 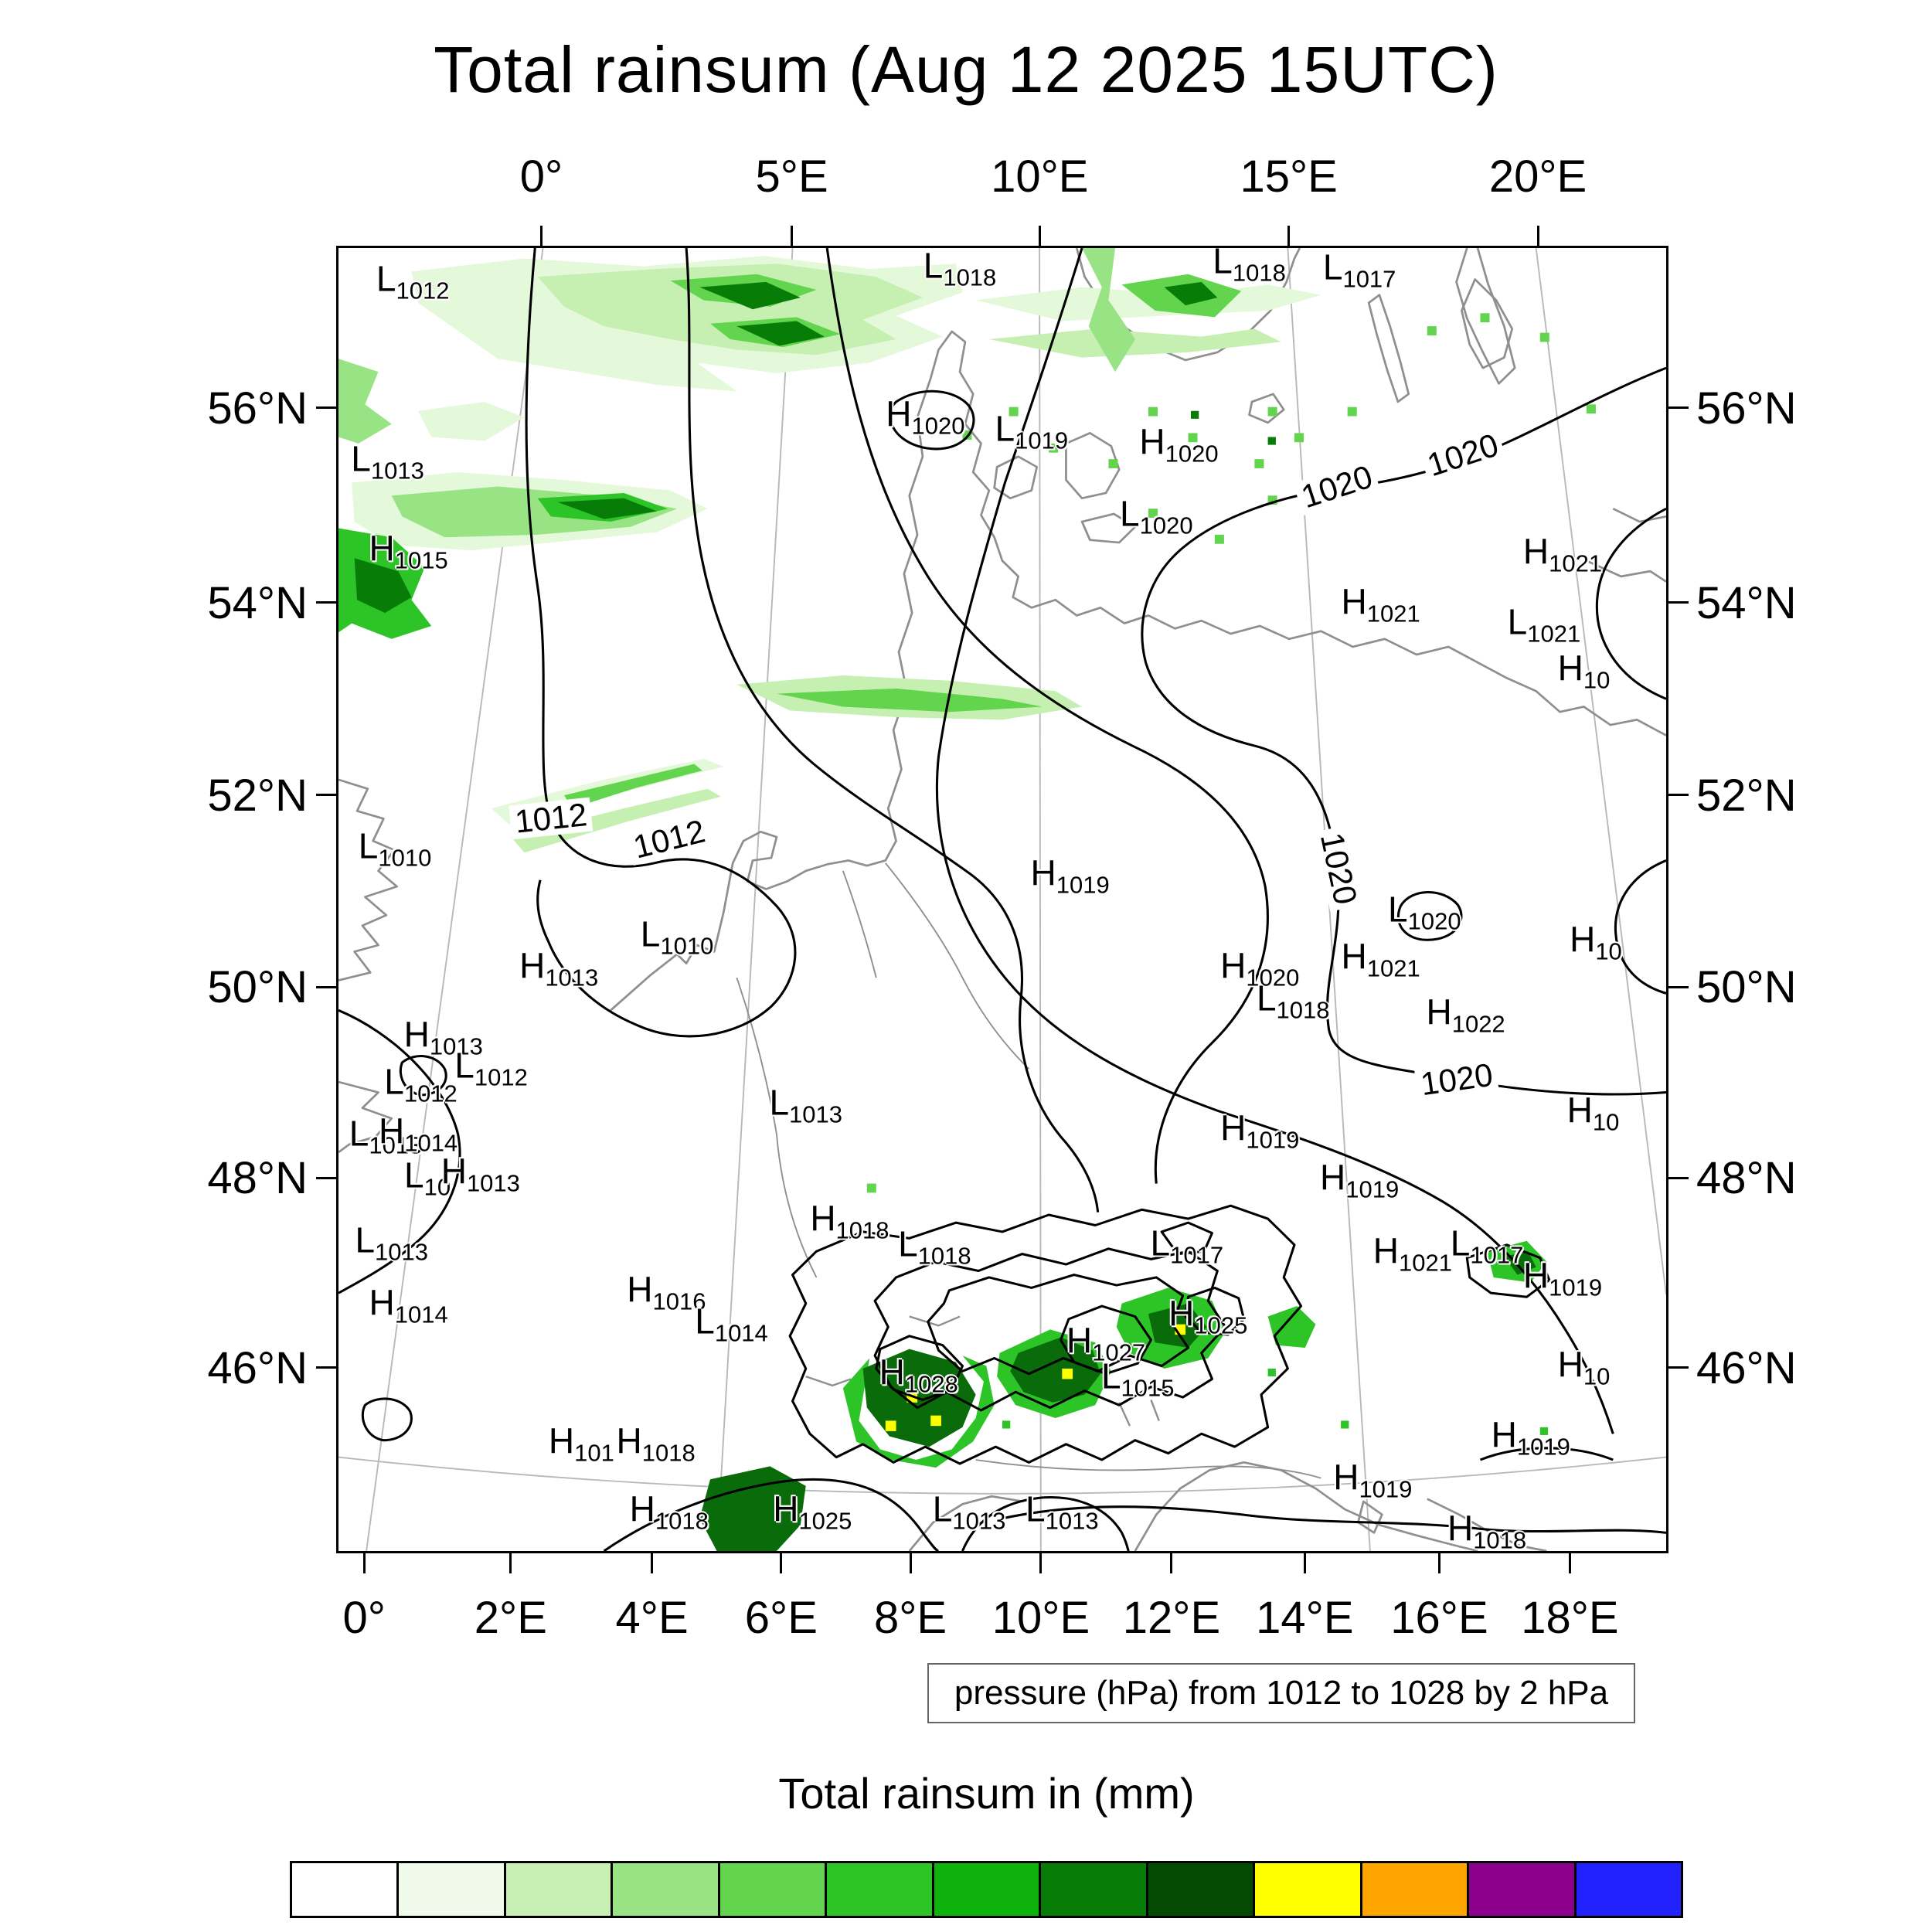 I want to click on axis-label-bottom: 4°E, so click(x=652, y=1618).